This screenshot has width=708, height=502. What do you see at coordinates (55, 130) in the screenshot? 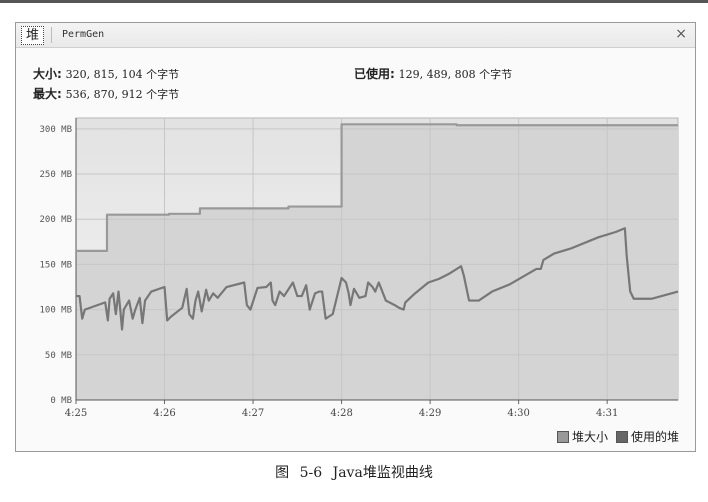
I see `y-tick-label: 300 MB` at bounding box center [55, 130].